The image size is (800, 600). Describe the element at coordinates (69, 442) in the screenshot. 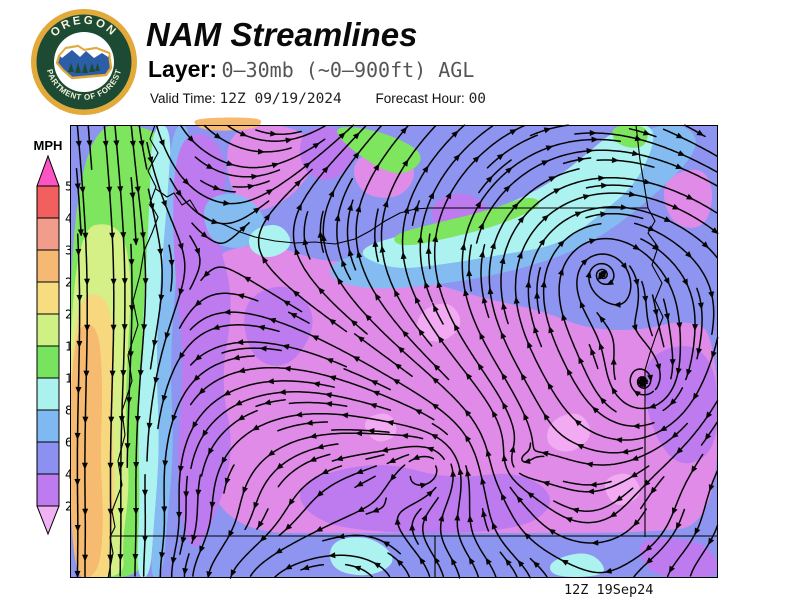

I see `svg-text: 6` at that location.